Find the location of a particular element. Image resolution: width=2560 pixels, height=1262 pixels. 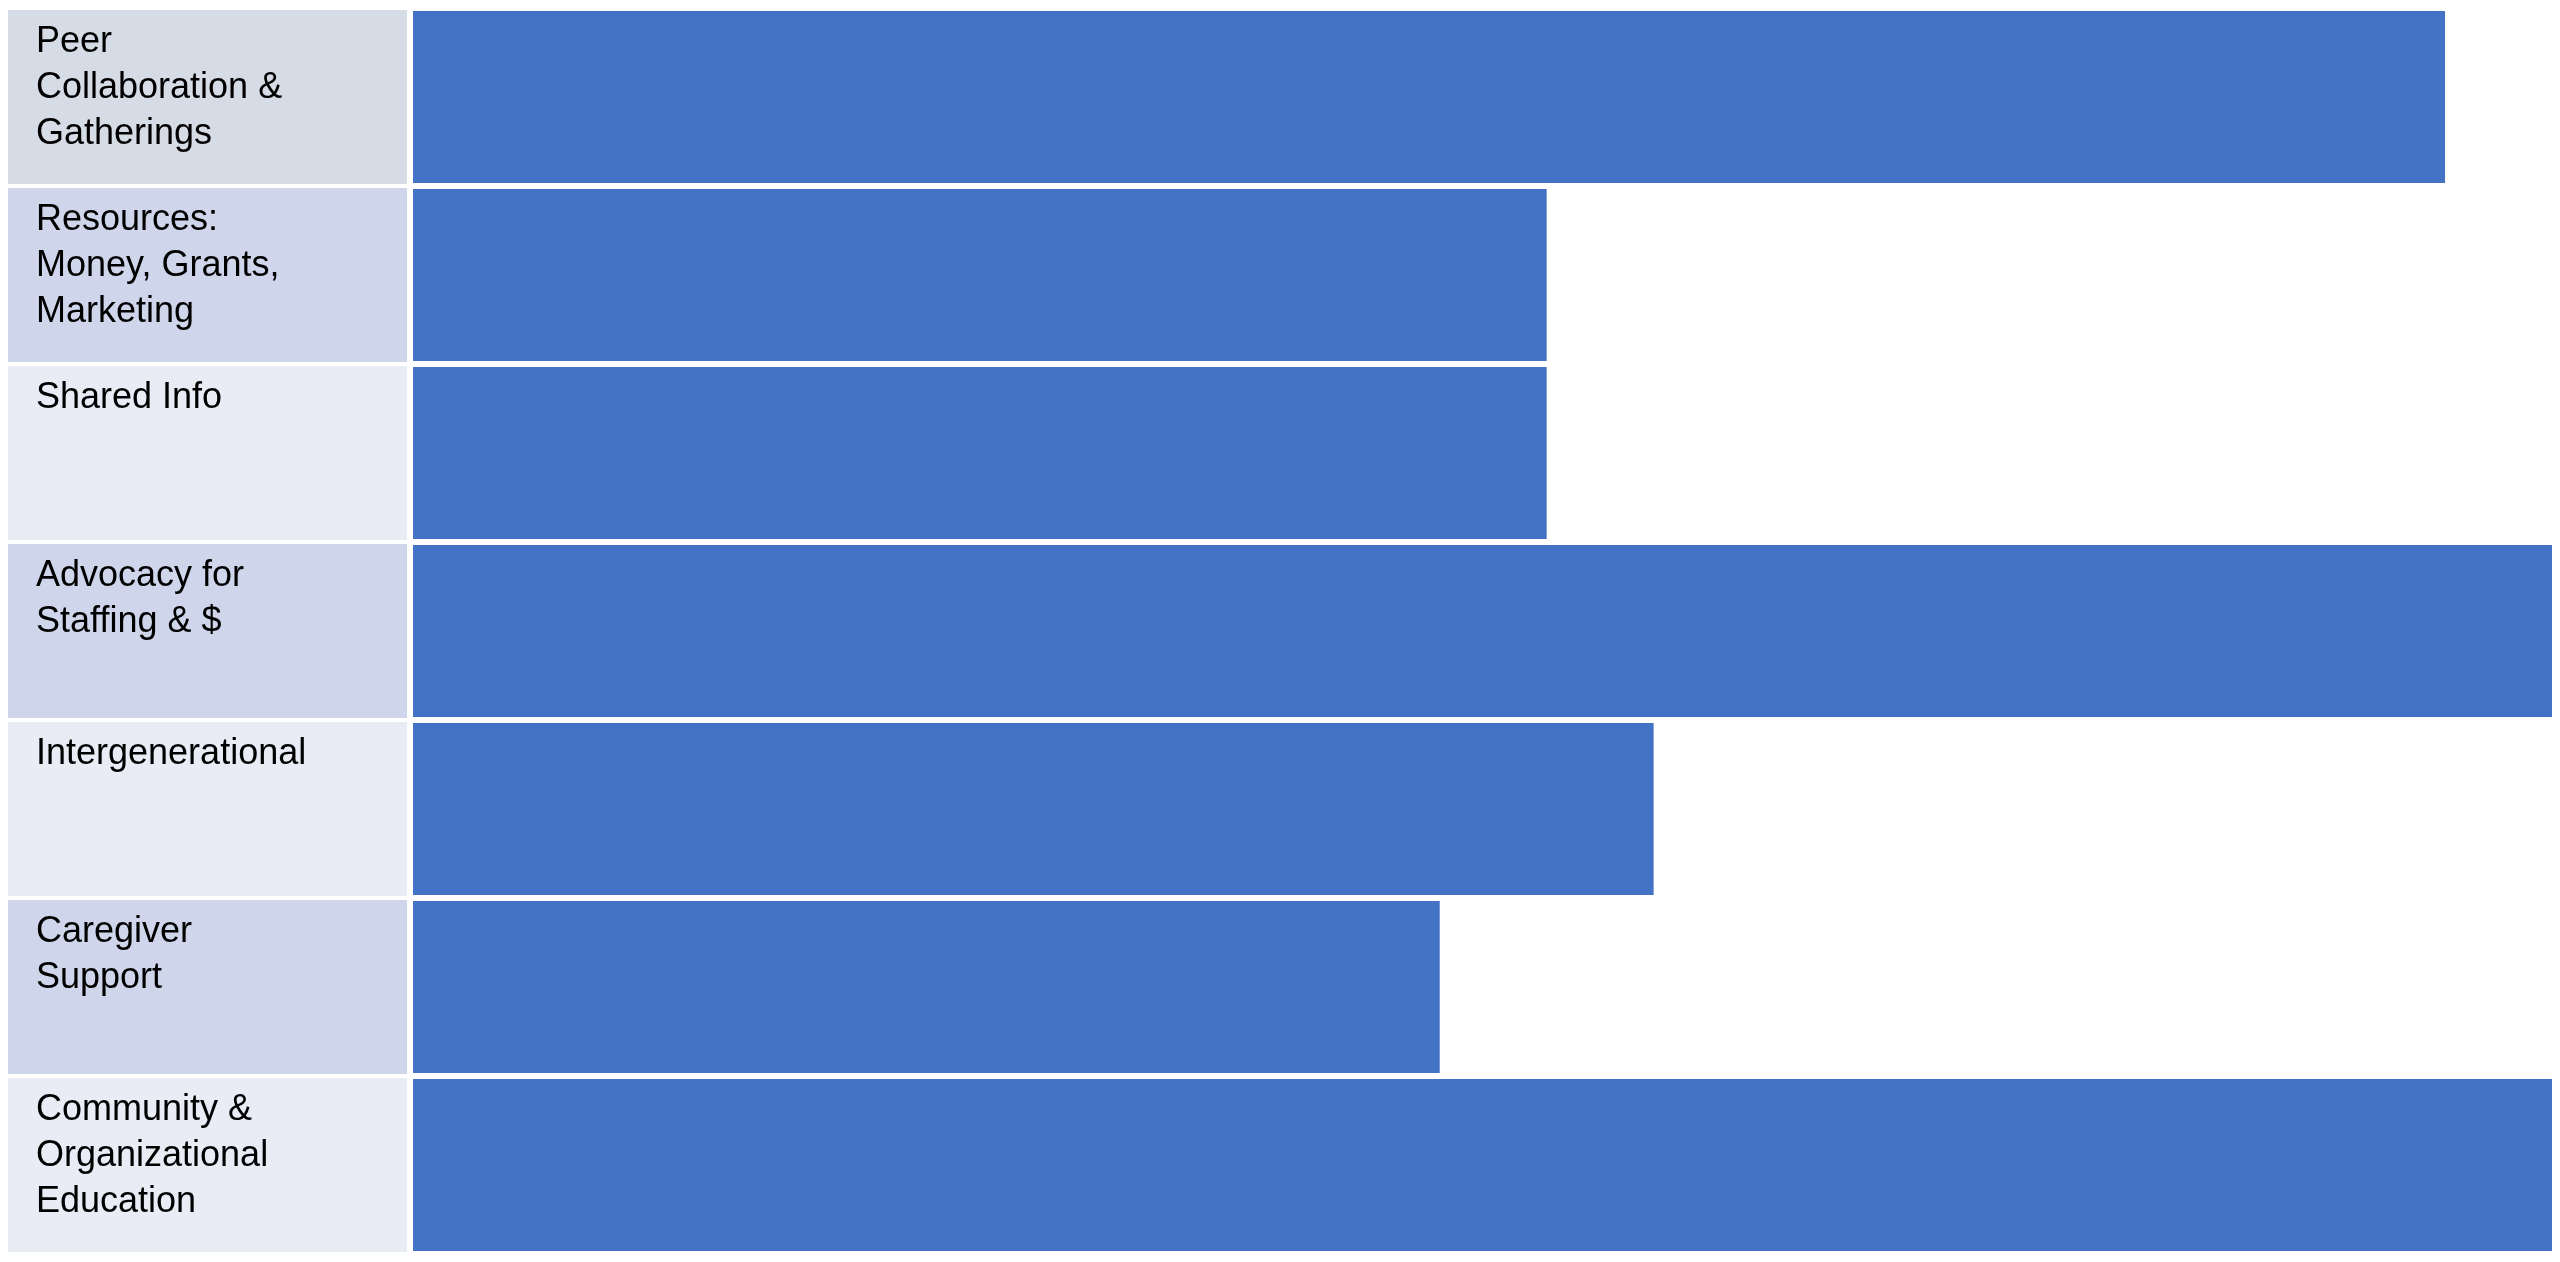

y-tick-label: Resources: Money, Grants, Marketing is located at coordinates (158, 263).